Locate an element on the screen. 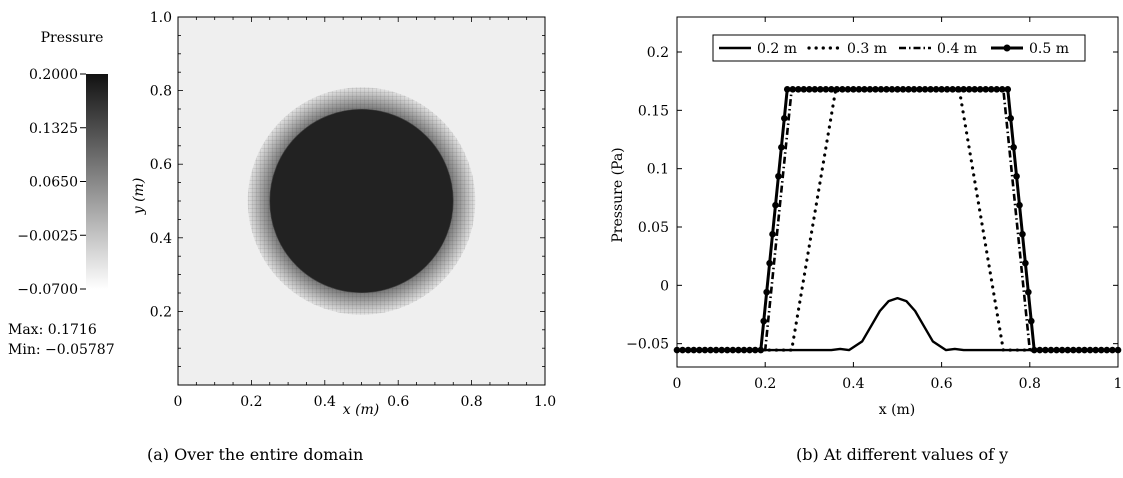 The height and width of the screenshot is (478, 1123). colorbar-tick-label: 0.2000 is located at coordinates (53, 75).